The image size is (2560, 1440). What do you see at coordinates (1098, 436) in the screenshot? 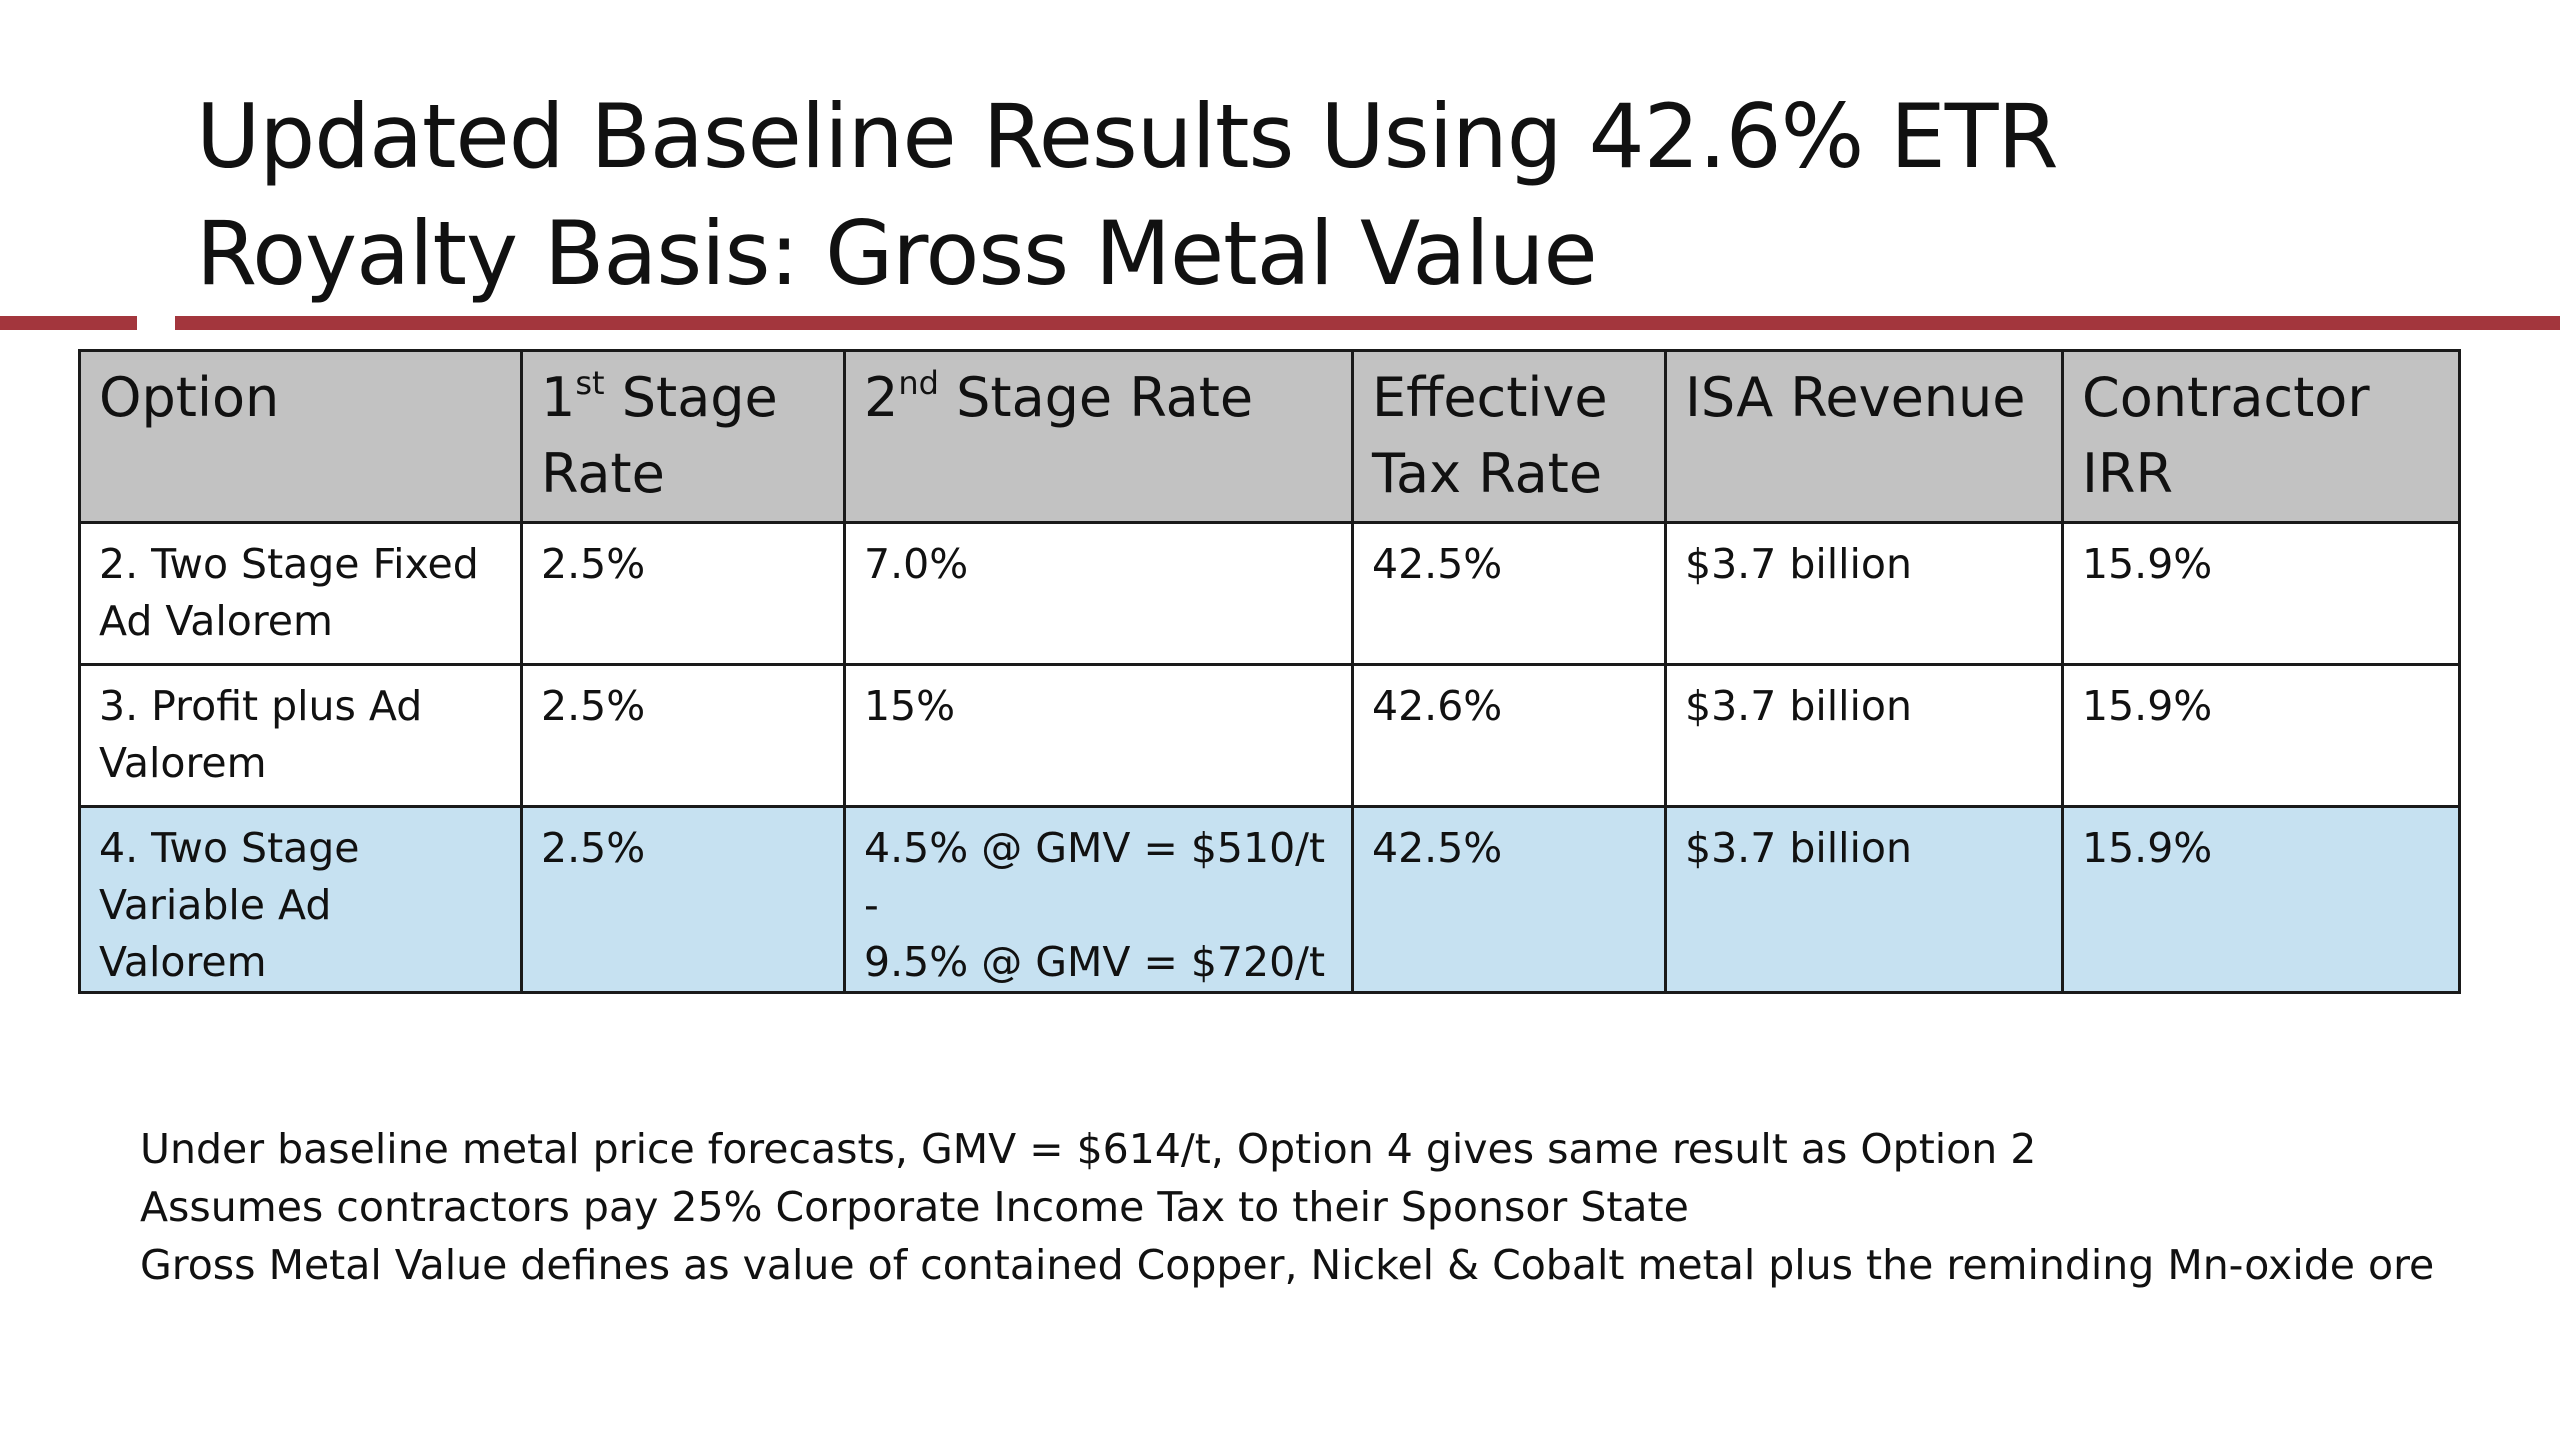
I see `header-second-stage-rate: 2nd Stage Rate` at bounding box center [1098, 436].